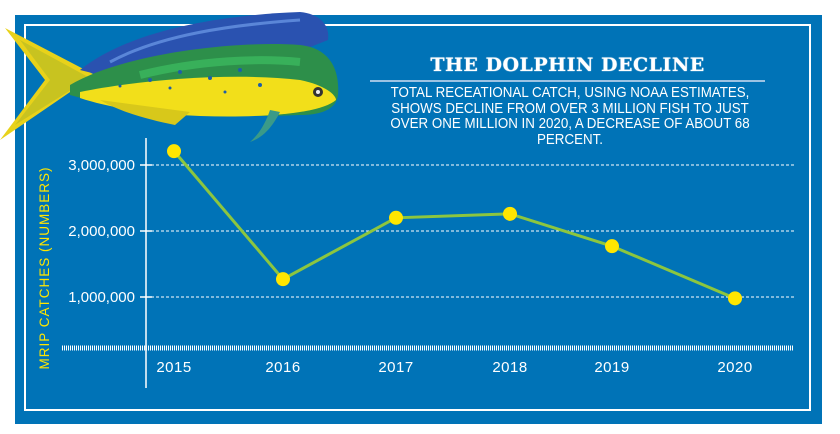  I want to click on data-point-2016, so click(283, 279).